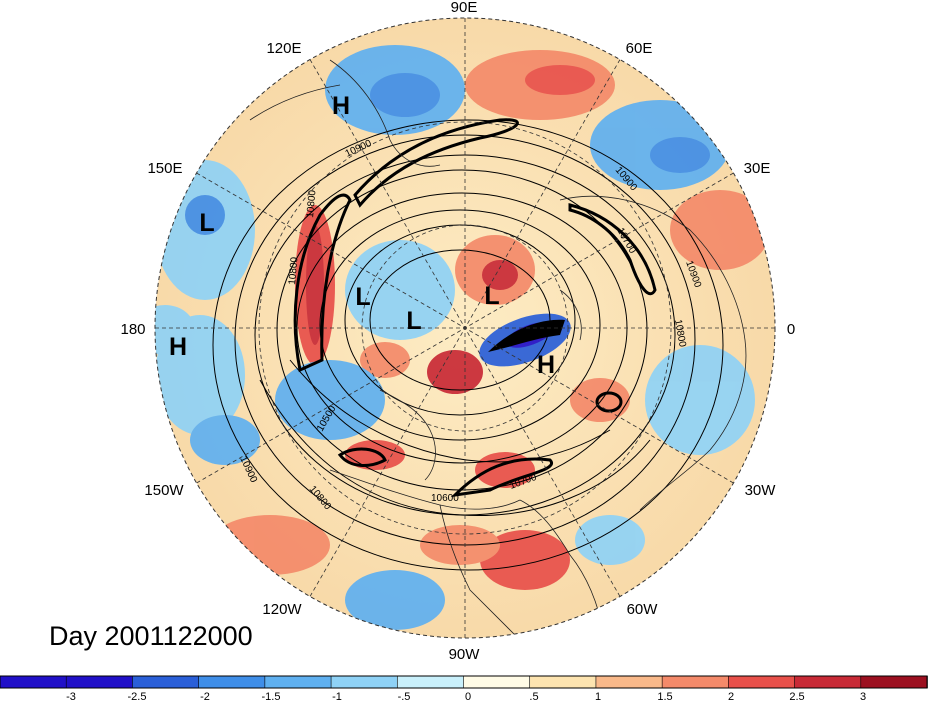 The image size is (928, 702). What do you see at coordinates (206, 223) in the screenshot?
I see `low-center-1: L` at bounding box center [206, 223].